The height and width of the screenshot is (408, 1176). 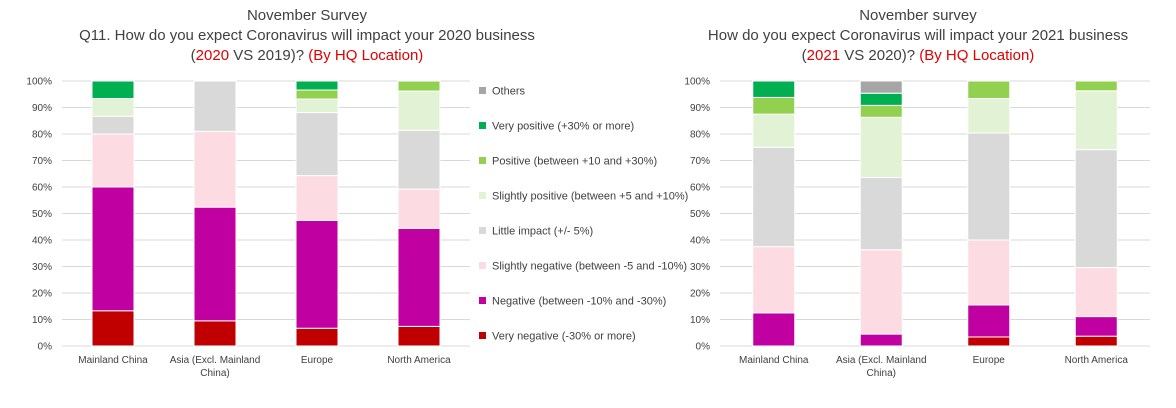 I want to click on chart-title-line: (2021 VS 2020)? (By HQ Location), so click(x=918, y=55).